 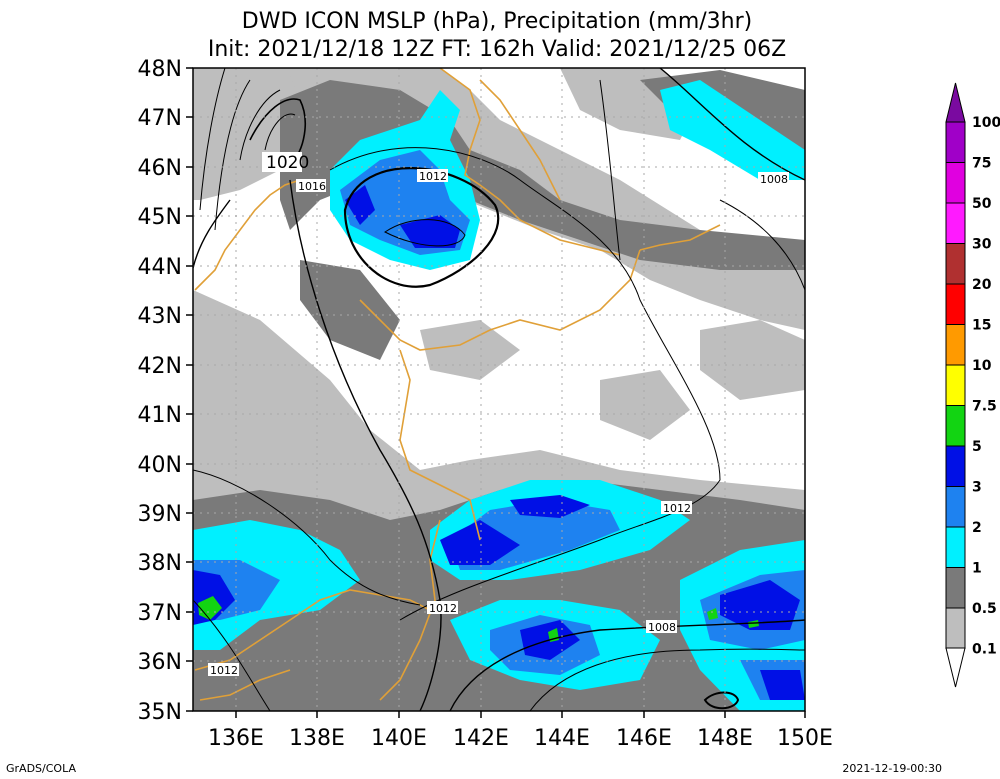 I want to click on lat-label: 42N, so click(x=160, y=366).